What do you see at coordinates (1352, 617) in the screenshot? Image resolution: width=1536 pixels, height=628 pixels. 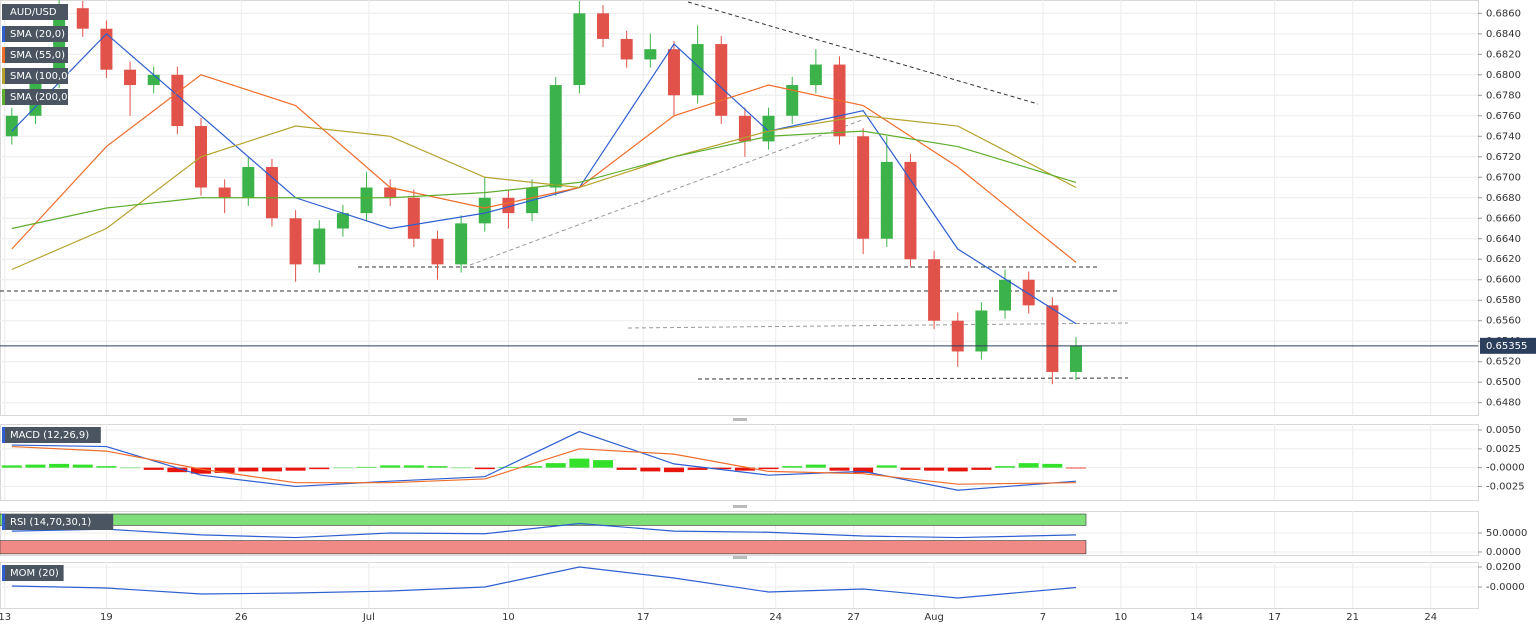 I see `x-tick-label: 21` at bounding box center [1352, 617].